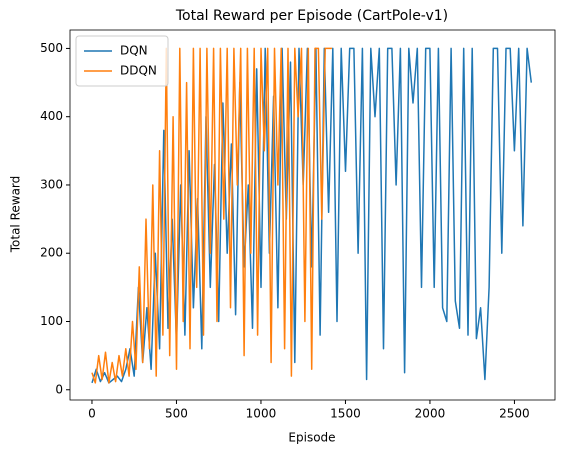 This screenshot has width=571, height=455. I want to click on y-tick-label: 300, so click(51, 184).